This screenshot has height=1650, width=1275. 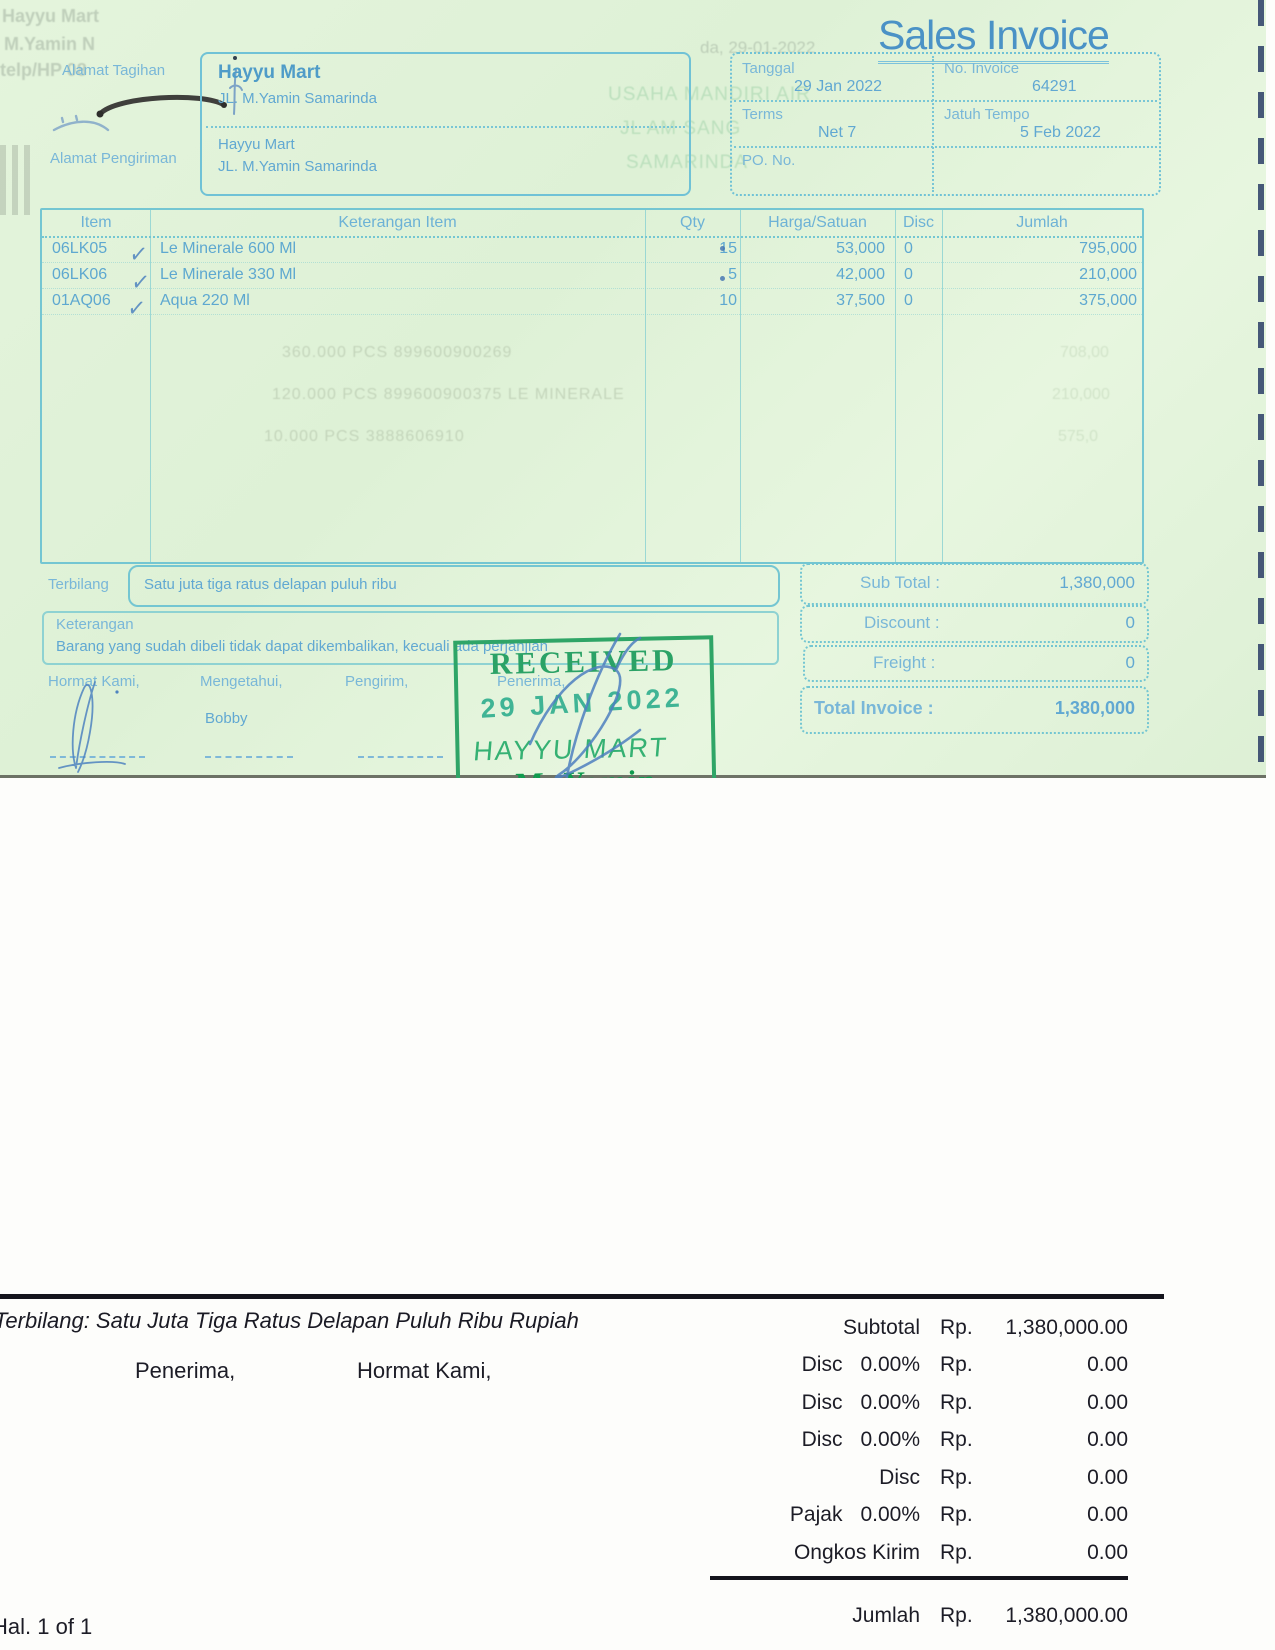 What do you see at coordinates (709, 94) in the screenshot?
I see `ghost-text: USAHA MANDIRI AIR` at bounding box center [709, 94].